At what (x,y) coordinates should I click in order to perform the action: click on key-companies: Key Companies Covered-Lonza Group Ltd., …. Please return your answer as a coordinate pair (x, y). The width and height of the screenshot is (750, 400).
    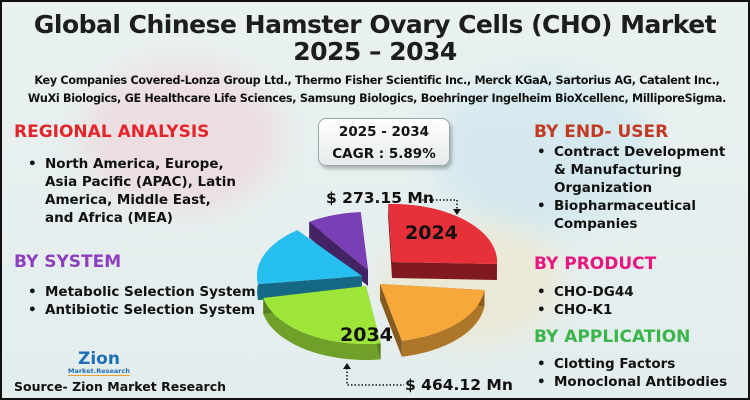
    Looking at the image, I should click on (377, 89).